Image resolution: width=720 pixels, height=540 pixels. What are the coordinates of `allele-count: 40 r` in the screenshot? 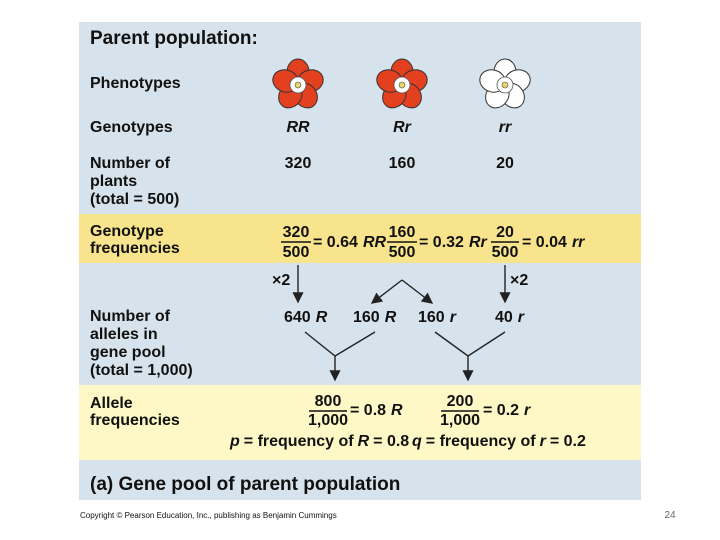 It's located at (510, 317).